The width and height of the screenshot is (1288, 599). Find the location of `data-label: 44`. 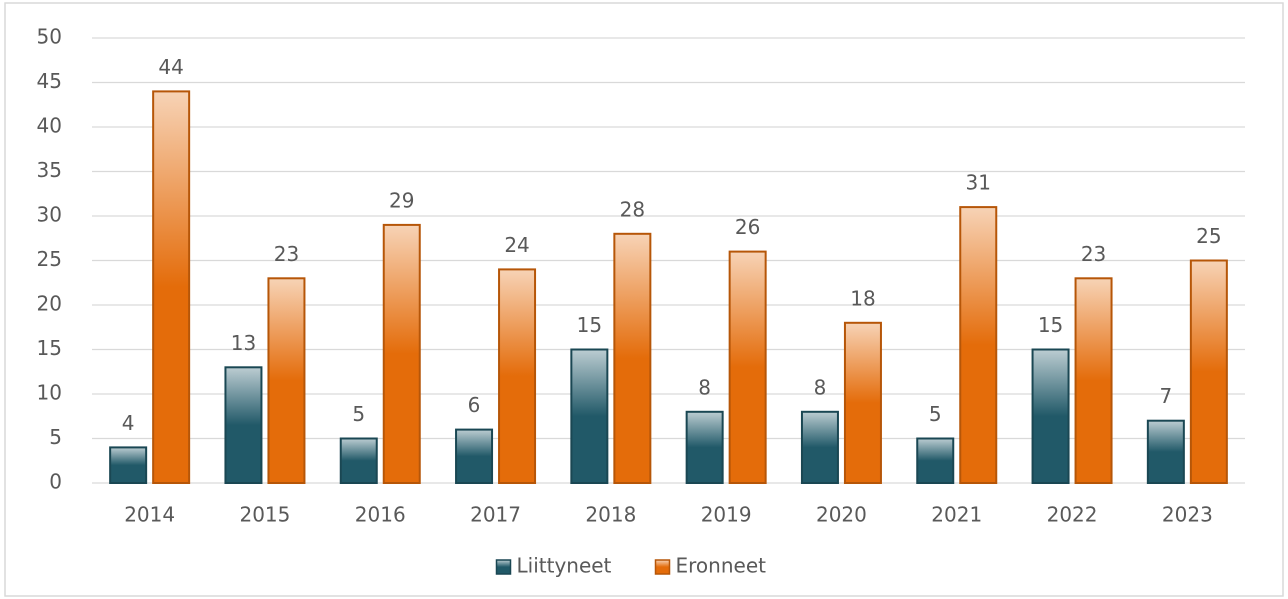

data-label: 44 is located at coordinates (170, 67).